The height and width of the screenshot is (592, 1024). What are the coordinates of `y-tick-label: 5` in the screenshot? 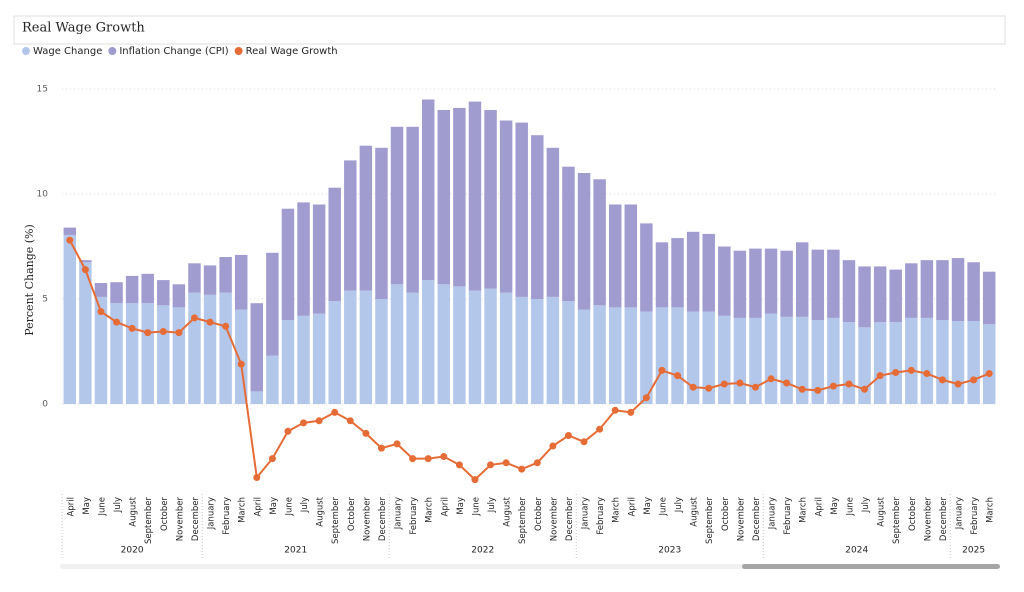 It's located at (45, 300).